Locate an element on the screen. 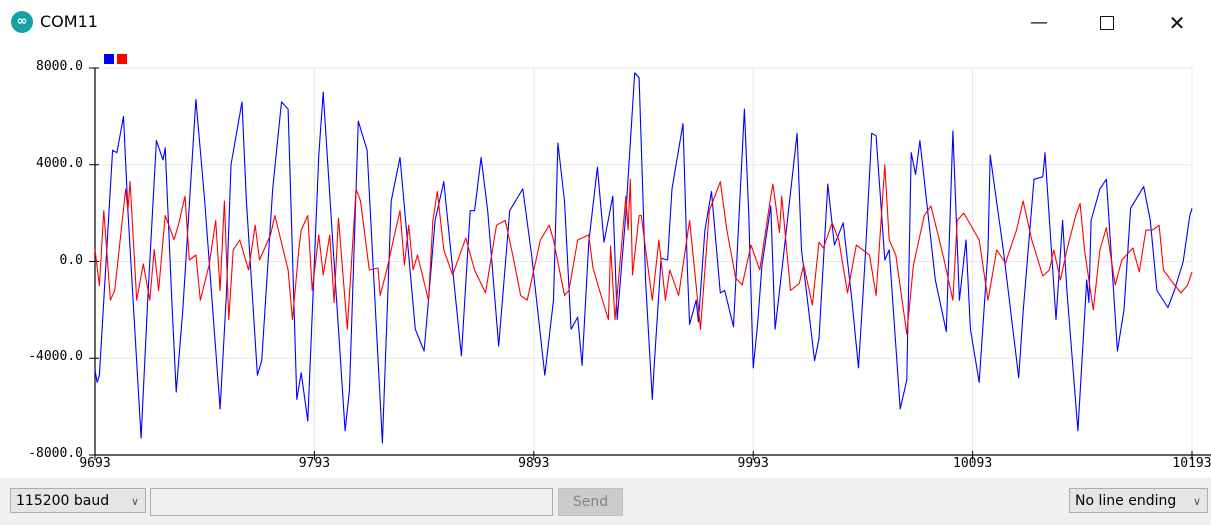  bottom-toolbar: 115200 baud ∨ Send No line ending ∨ is located at coordinates (605, 501).